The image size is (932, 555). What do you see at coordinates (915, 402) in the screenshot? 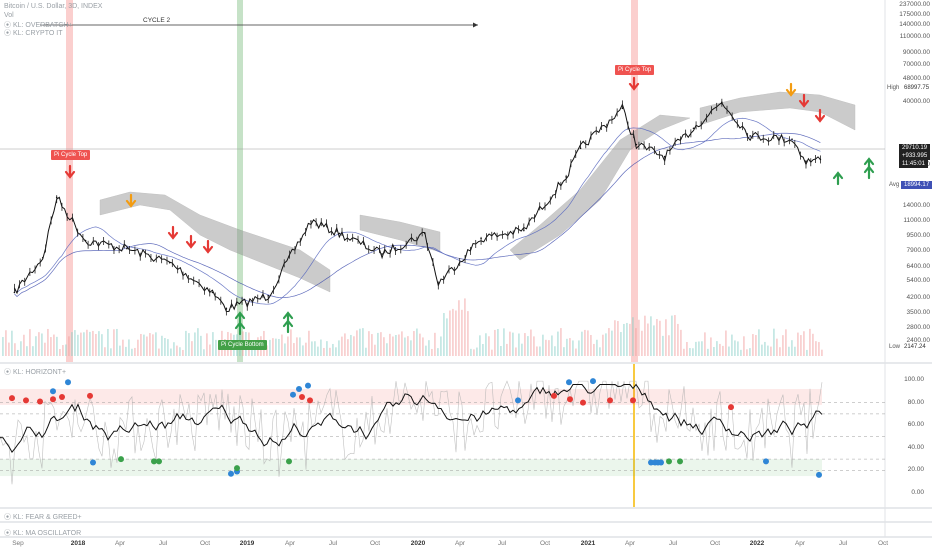
I see `oscillator-tick-label: 80.00` at bounding box center [915, 402].